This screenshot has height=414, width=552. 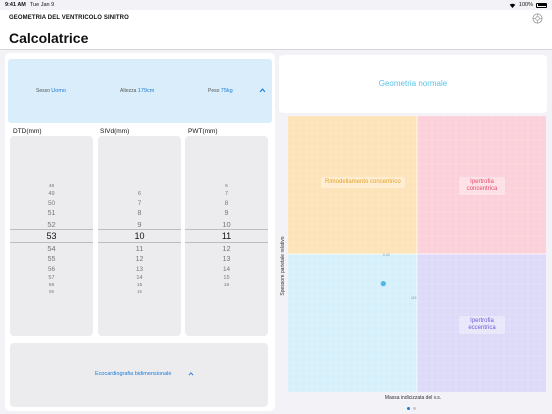 What do you see at coordinates (69, 18) in the screenshot?
I see `app-title: GEOMETRIA DEL VENTRICOLO SINITRO` at bounding box center [69, 18].